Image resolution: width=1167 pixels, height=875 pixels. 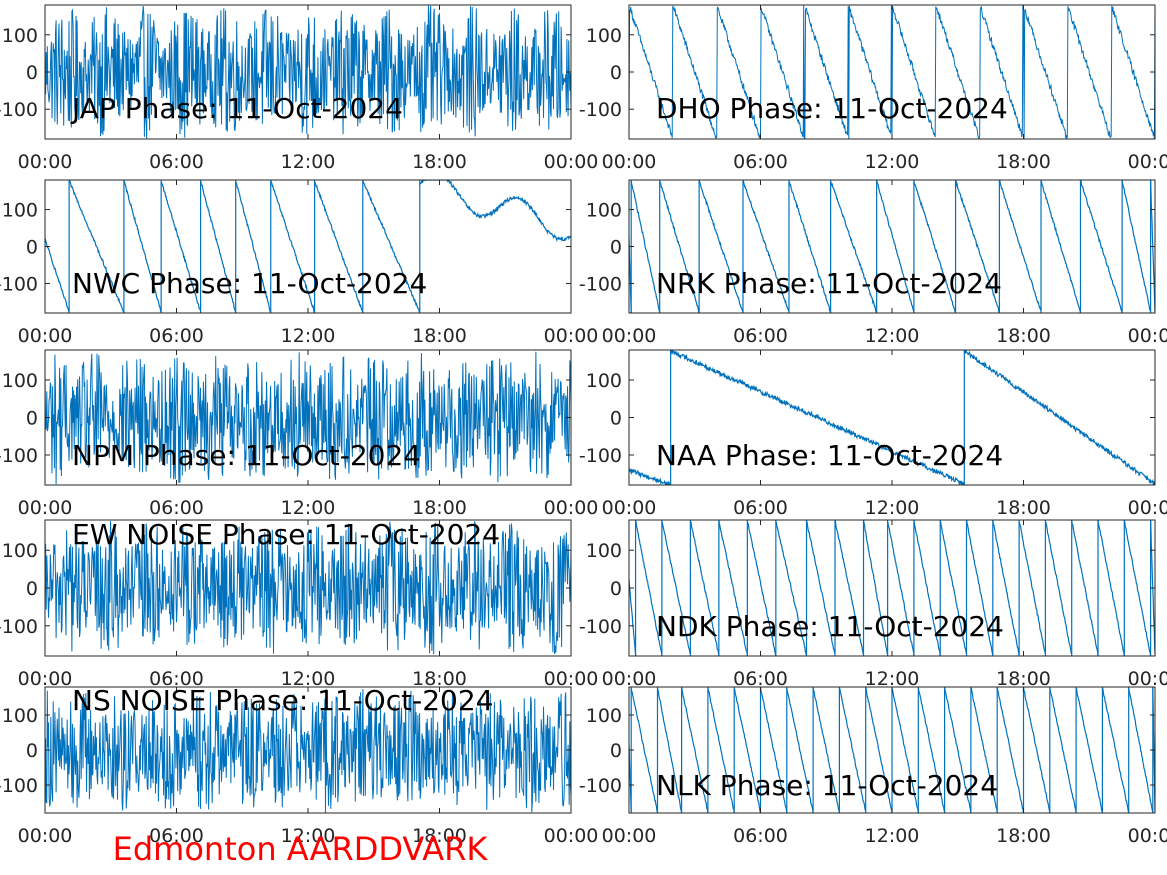 What do you see at coordinates (236, 108) in the screenshot?
I see `panel-title: JAP Phase: 11-Oct-2024` at bounding box center [236, 108].